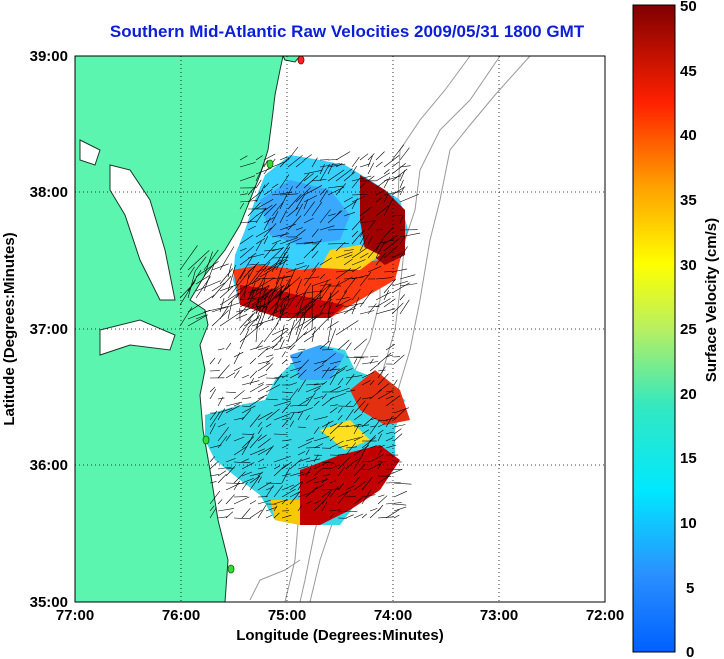  I want to click on y-tick-labels: 39:00 38:00 37:00 36:00 35:00, so click(49, 329).